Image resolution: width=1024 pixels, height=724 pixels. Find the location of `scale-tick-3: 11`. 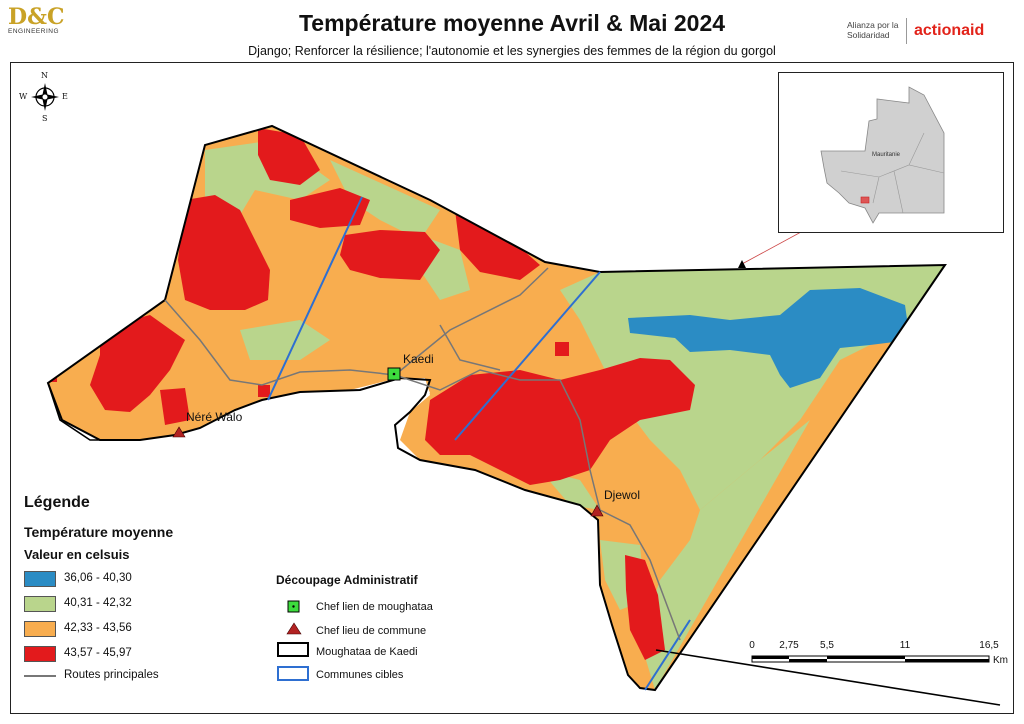

scale-tick-3: 11 is located at coordinates (905, 645).